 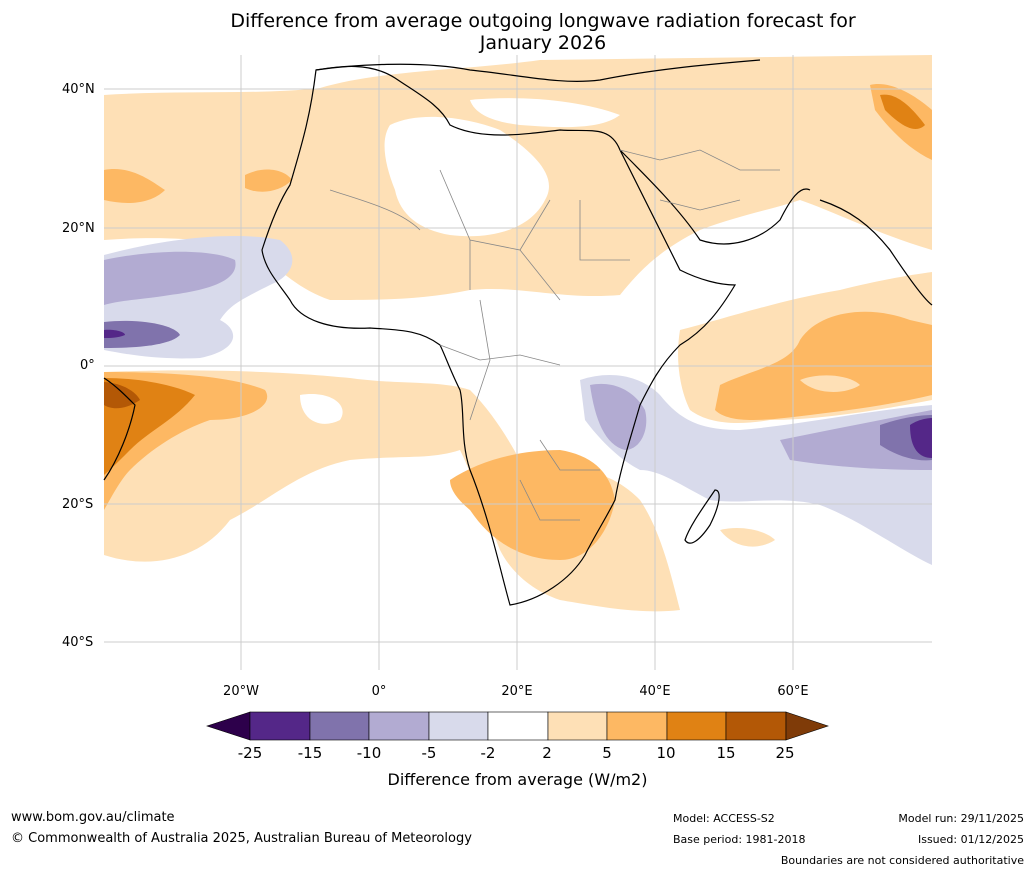 What do you see at coordinates (142, 334) in the screenshot?
I see `anomaly-negative-atlantic-equator` at bounding box center [142, 334].